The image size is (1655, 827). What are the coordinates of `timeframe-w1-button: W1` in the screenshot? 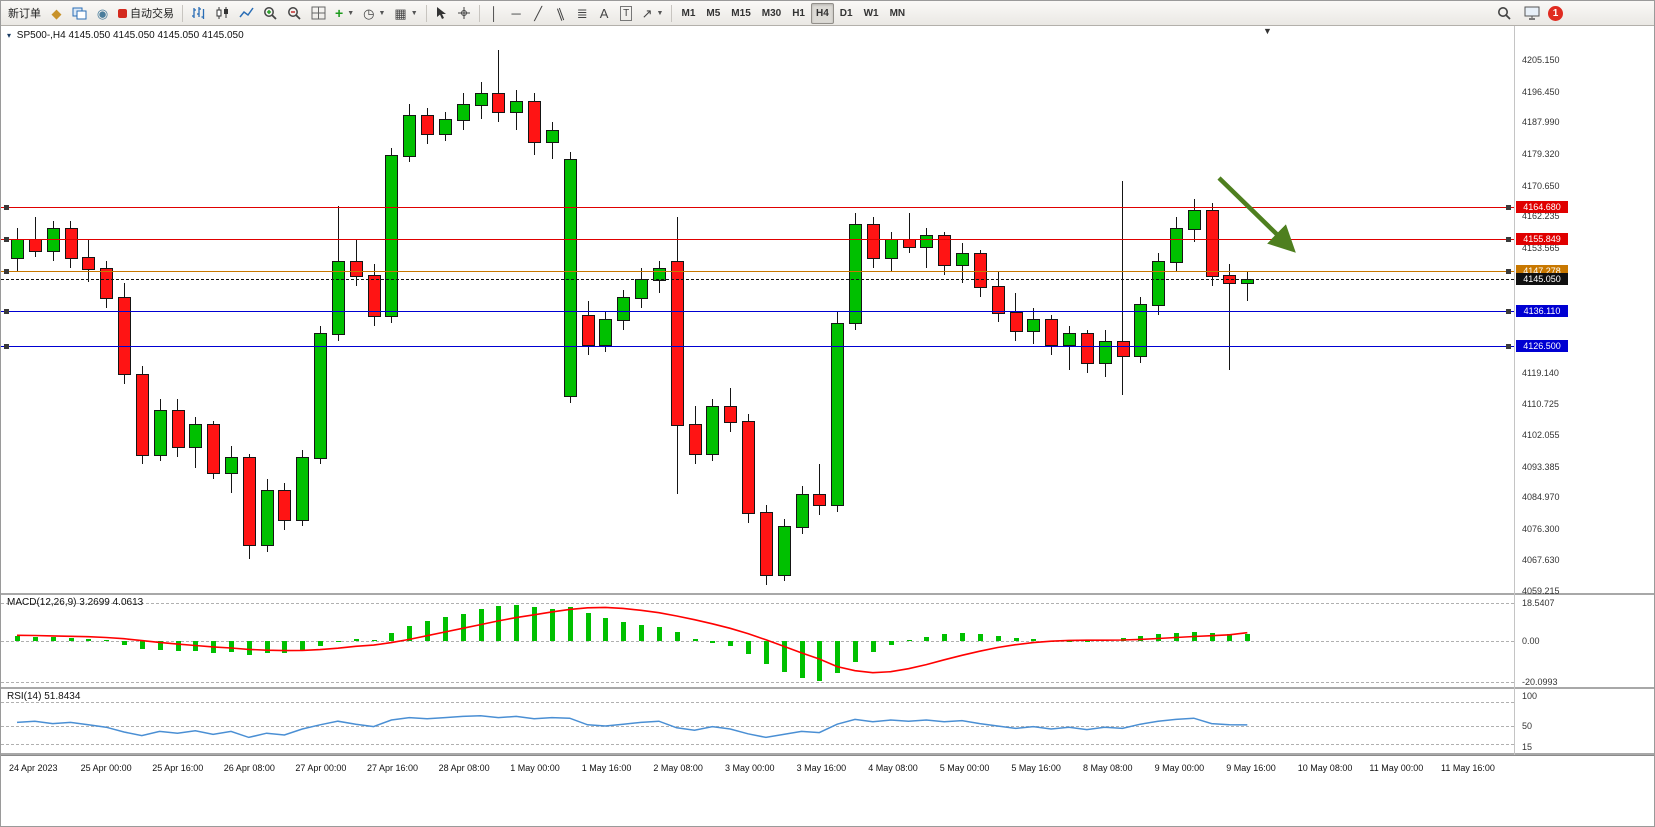 It's located at (871, 13).